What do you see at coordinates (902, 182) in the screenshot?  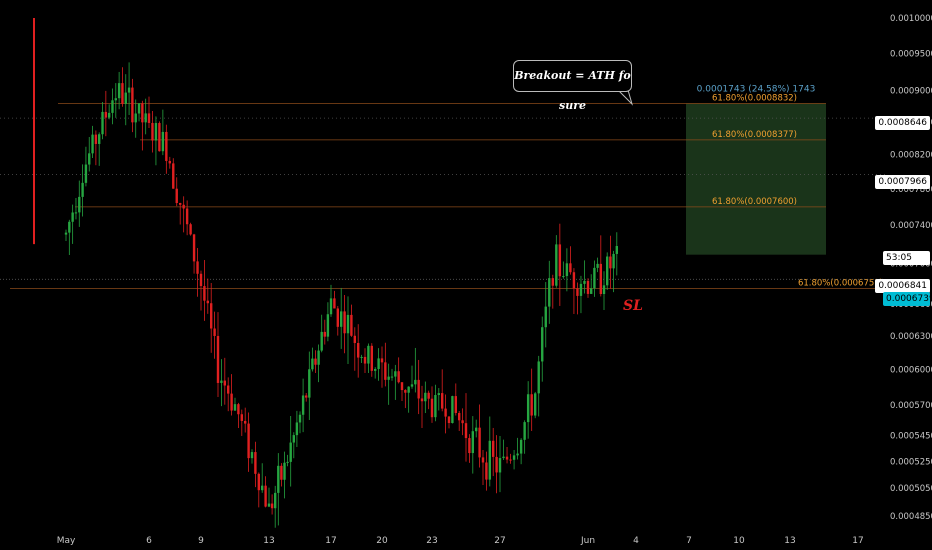 I see `price-badge-mid: 0.0007966` at bounding box center [902, 182].